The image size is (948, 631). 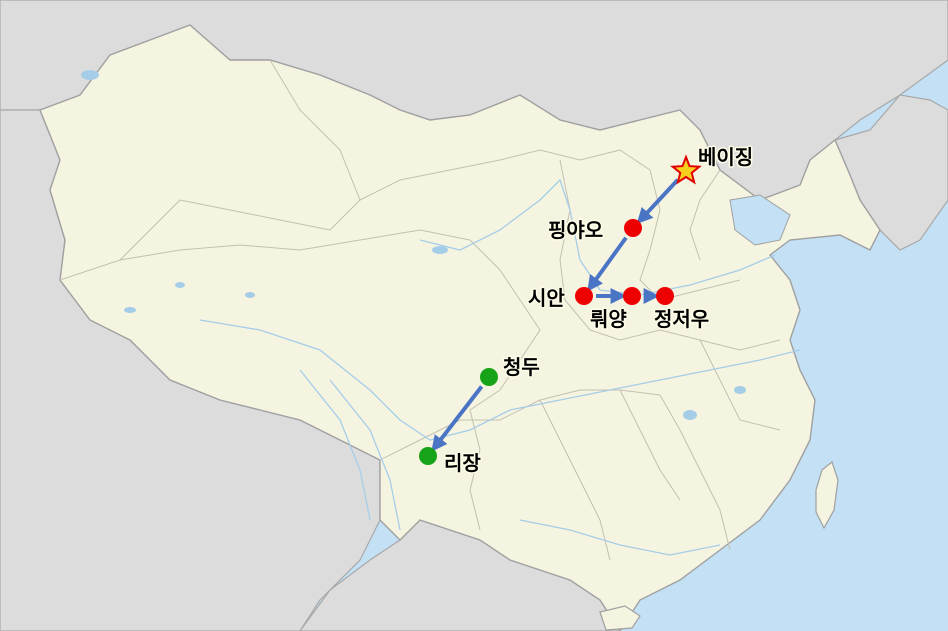 I want to click on yellow-river, so click(x=597, y=237).